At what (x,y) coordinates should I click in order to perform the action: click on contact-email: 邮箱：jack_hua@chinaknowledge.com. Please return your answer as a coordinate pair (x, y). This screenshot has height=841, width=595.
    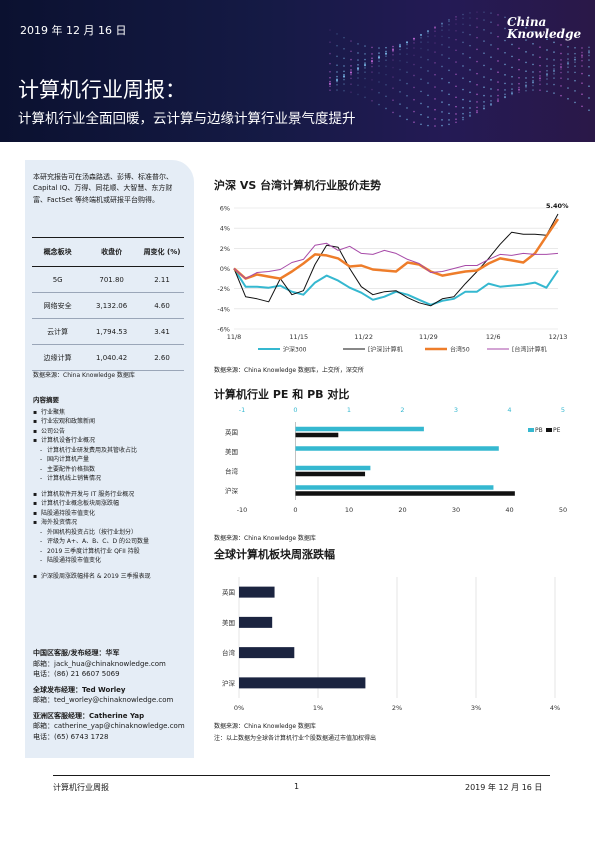
    Looking at the image, I should click on (99, 663).